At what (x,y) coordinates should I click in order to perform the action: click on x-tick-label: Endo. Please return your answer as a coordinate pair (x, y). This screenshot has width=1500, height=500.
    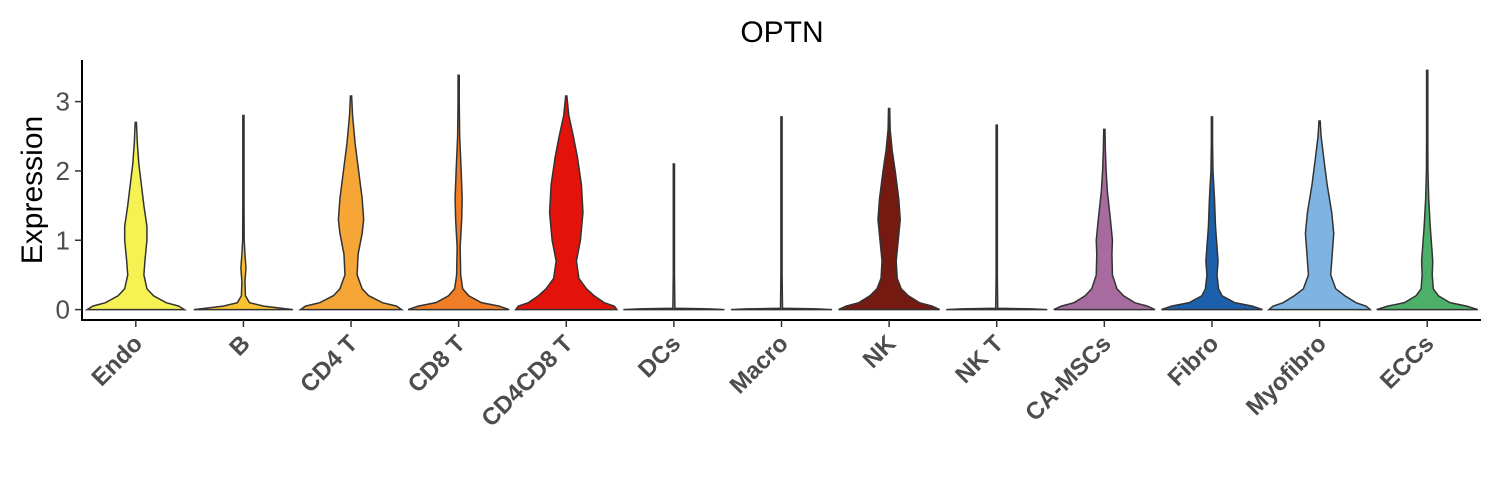
    Looking at the image, I should click on (118, 361).